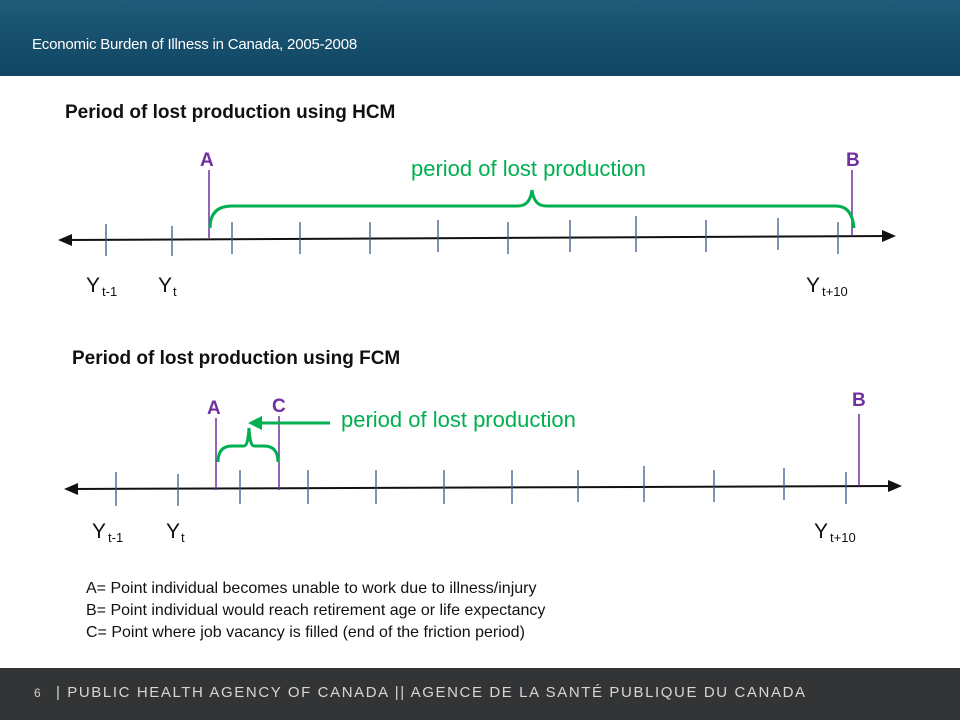 The height and width of the screenshot is (720, 960). Describe the element at coordinates (279, 406) in the screenshot. I see `fcm-marker-c-label: C` at that location.